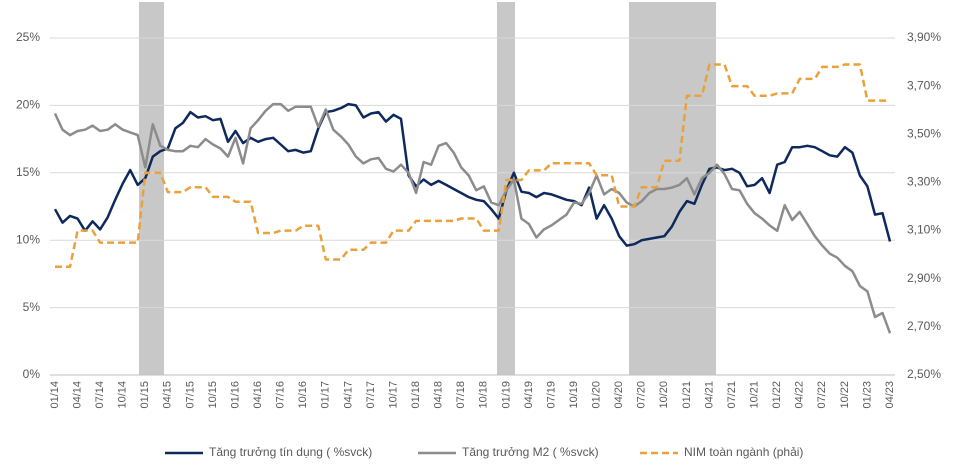  Describe the element at coordinates (506, 395) in the screenshot. I see `x-tick-label: 01/19` at that location.